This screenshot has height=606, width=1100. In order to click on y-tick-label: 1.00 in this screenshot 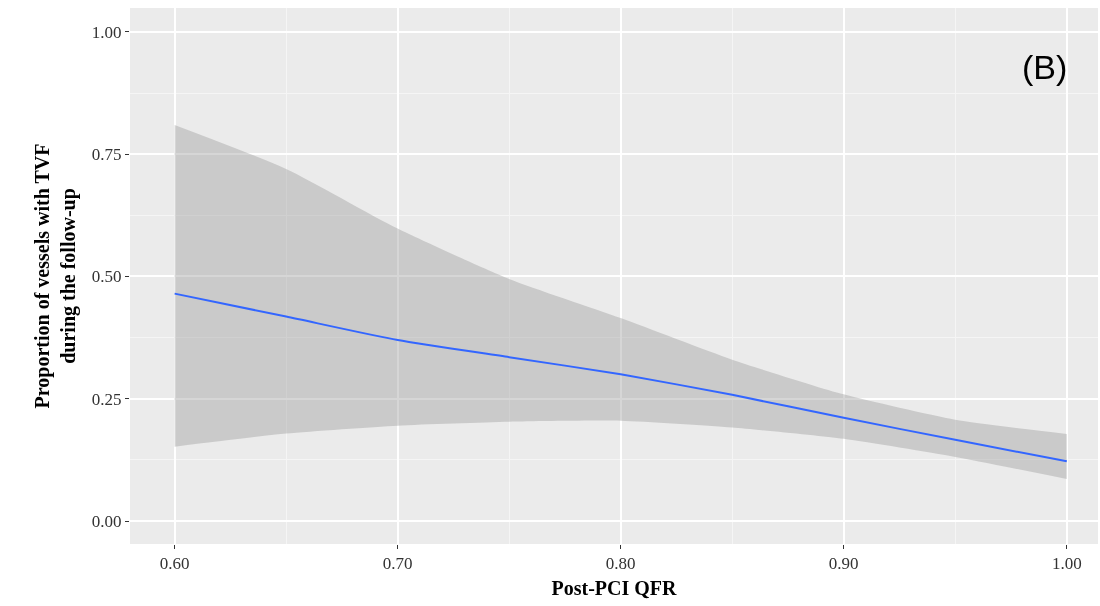, I will do `click(106, 32)`.